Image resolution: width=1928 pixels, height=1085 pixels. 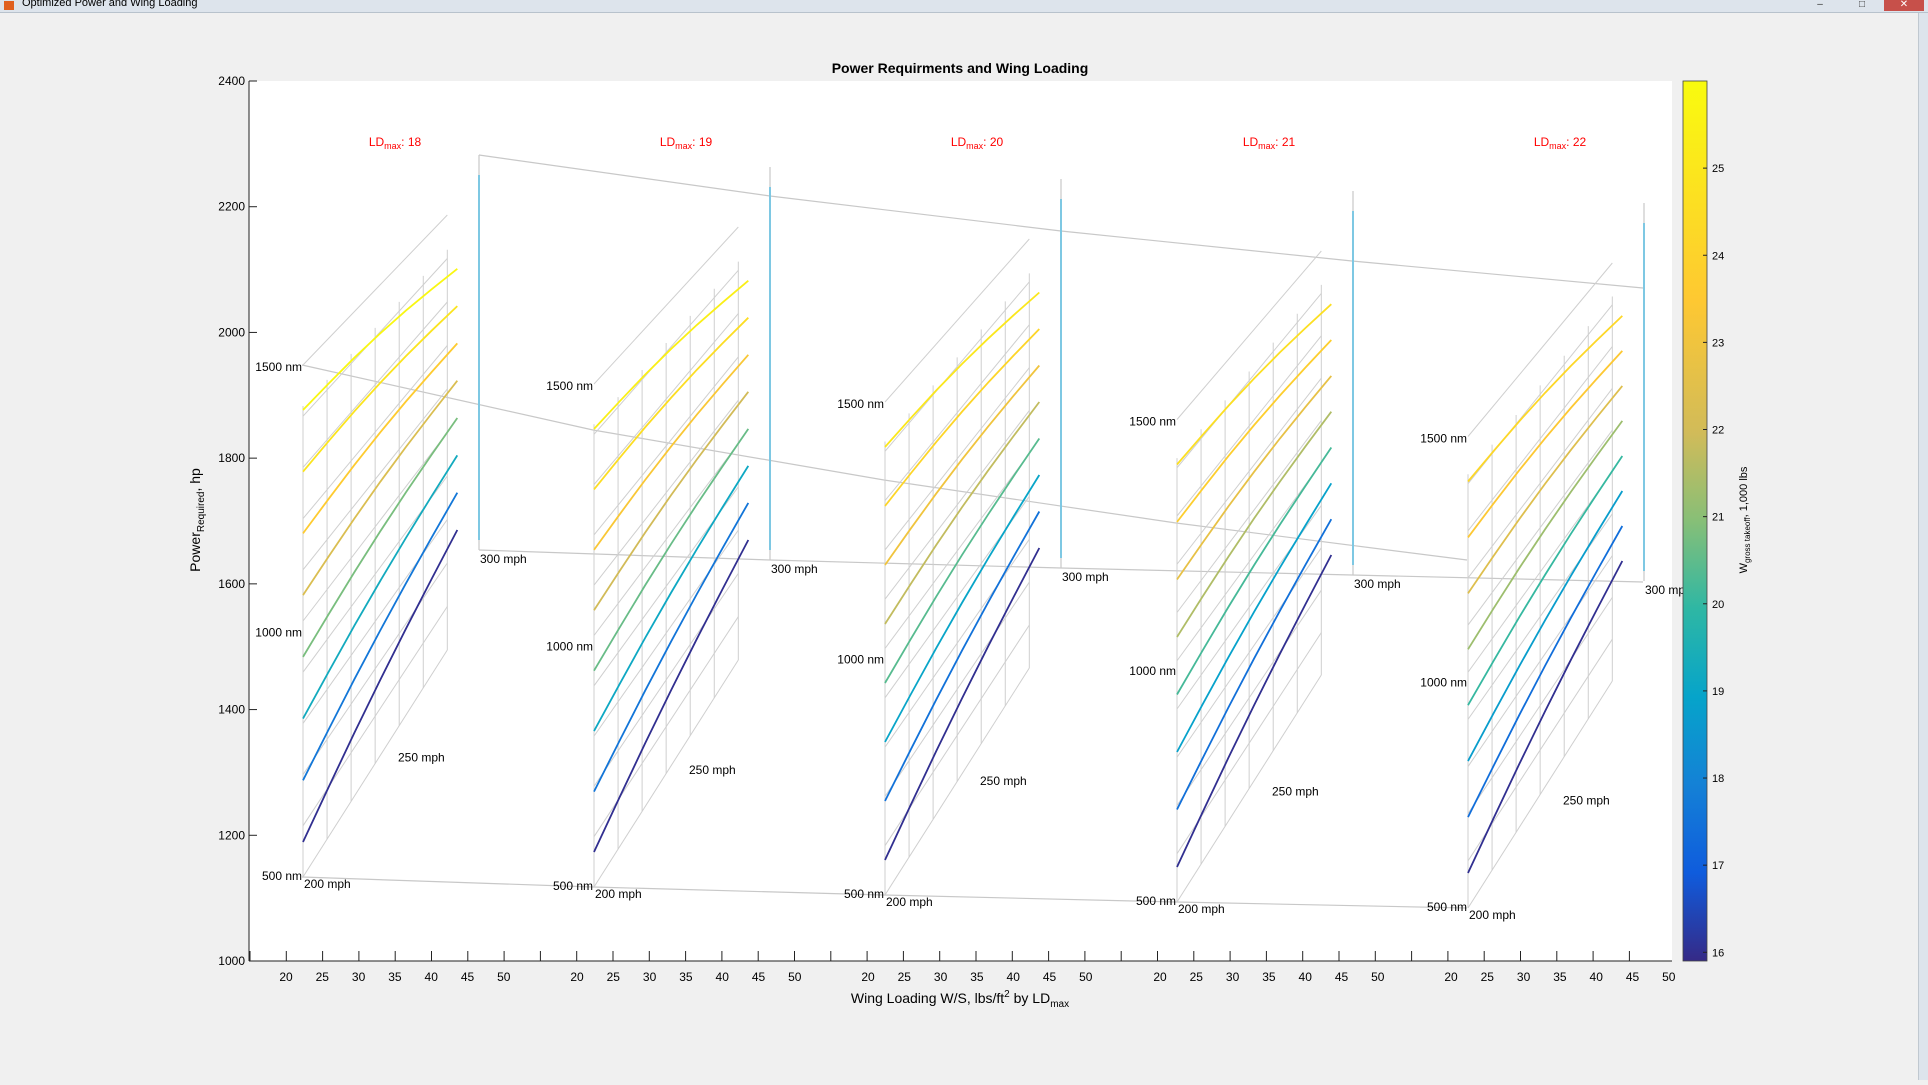 What do you see at coordinates (1695, 521) in the screenshot?
I see `colorbar` at bounding box center [1695, 521].